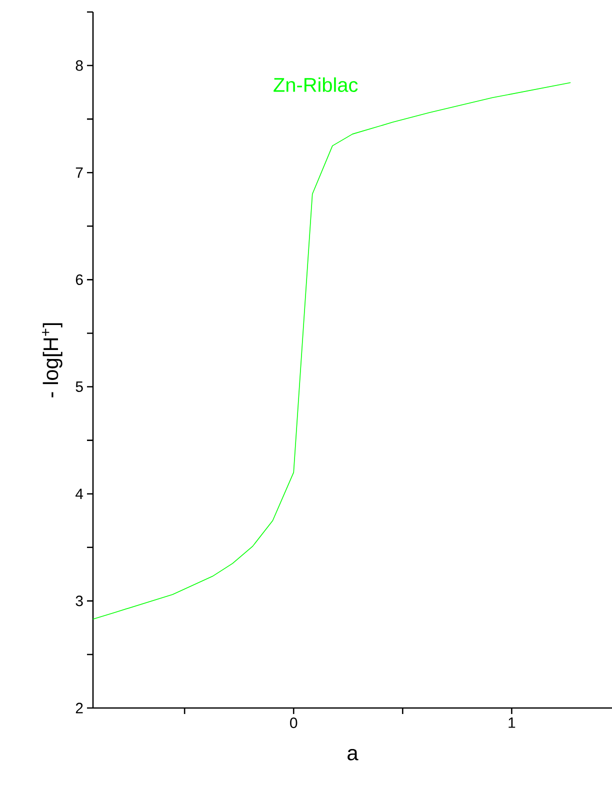 The width and height of the screenshot is (612, 791). What do you see at coordinates (80, 493) in the screenshot?
I see `y-tick-label: 4` at bounding box center [80, 493].